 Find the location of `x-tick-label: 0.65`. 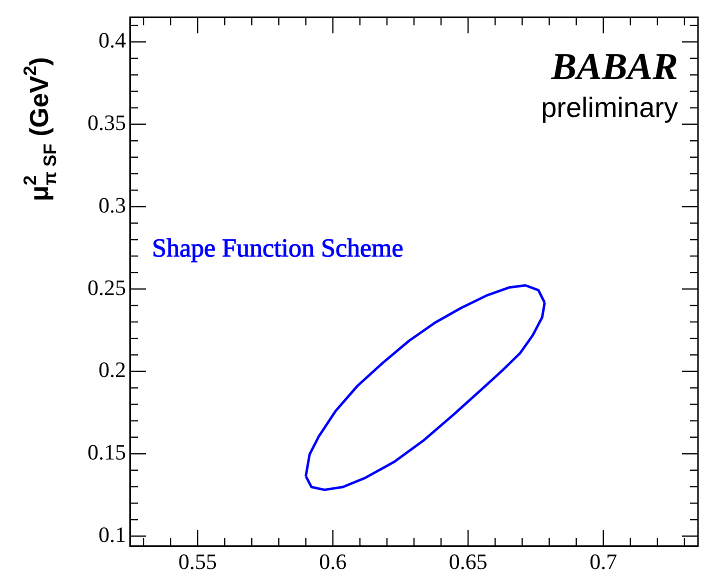

x-tick-label: 0.65 is located at coordinates (468, 561).